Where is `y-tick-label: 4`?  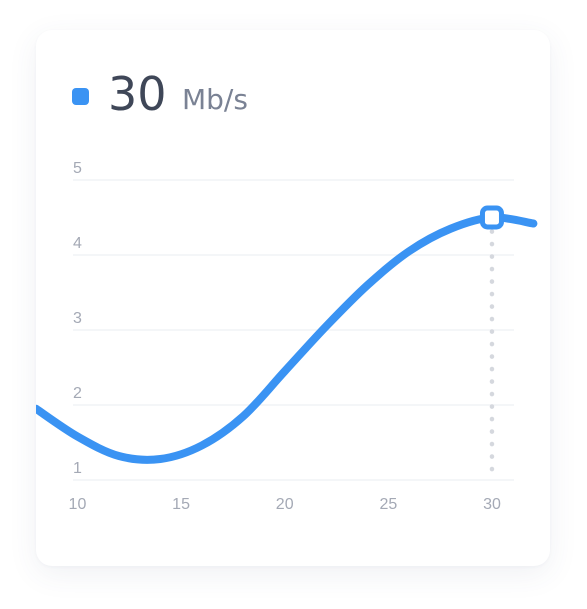 y-tick-label: 4 is located at coordinates (77, 243).